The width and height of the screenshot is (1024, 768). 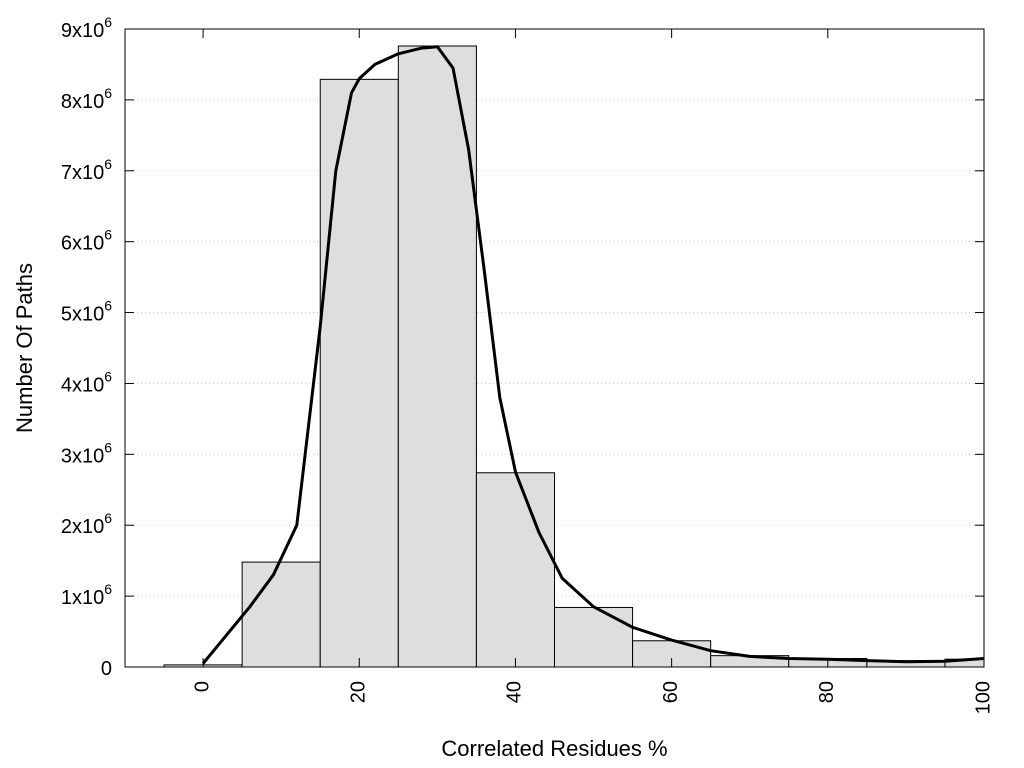 What do you see at coordinates (202, 686) in the screenshot?
I see `x-tick-label: 0` at bounding box center [202, 686].